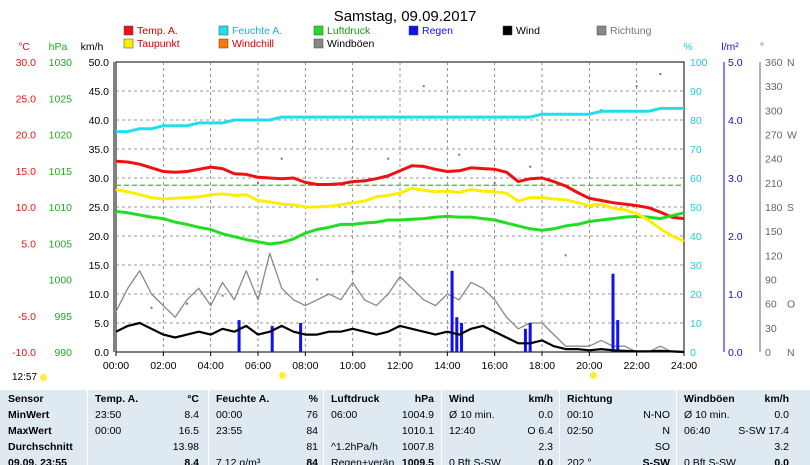  I want to click on temp-tick-label: -5.0, so click(27, 317).